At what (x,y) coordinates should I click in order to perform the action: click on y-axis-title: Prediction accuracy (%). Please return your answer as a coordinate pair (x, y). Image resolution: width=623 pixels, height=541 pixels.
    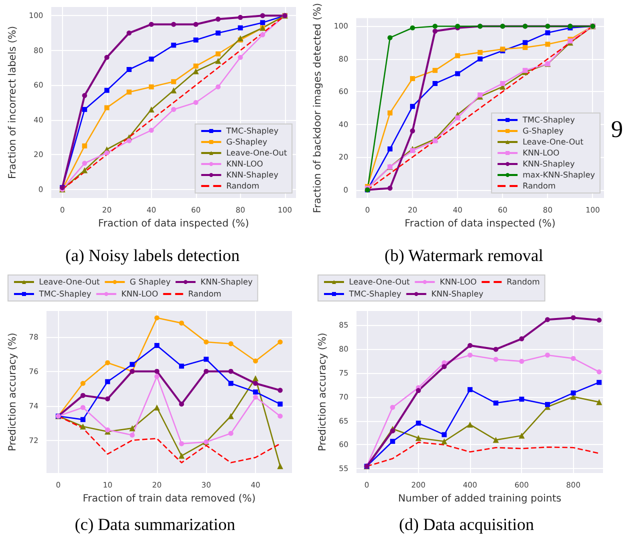
    Looking at the image, I should click on (323, 392).